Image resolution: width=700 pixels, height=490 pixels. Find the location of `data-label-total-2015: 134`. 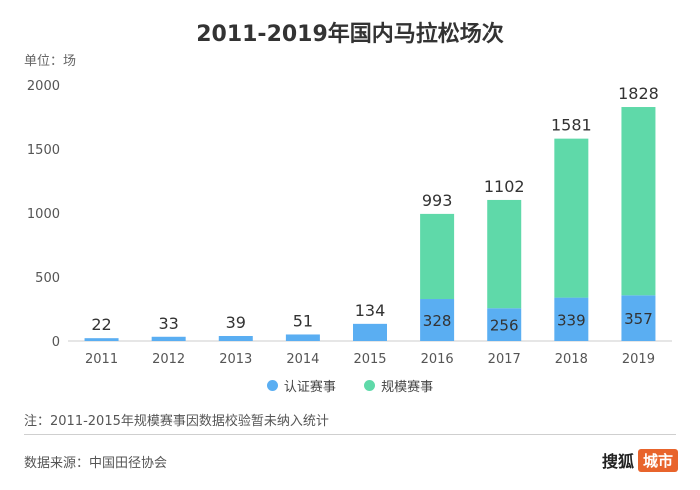

data-label-total-2015: 134 is located at coordinates (370, 310).